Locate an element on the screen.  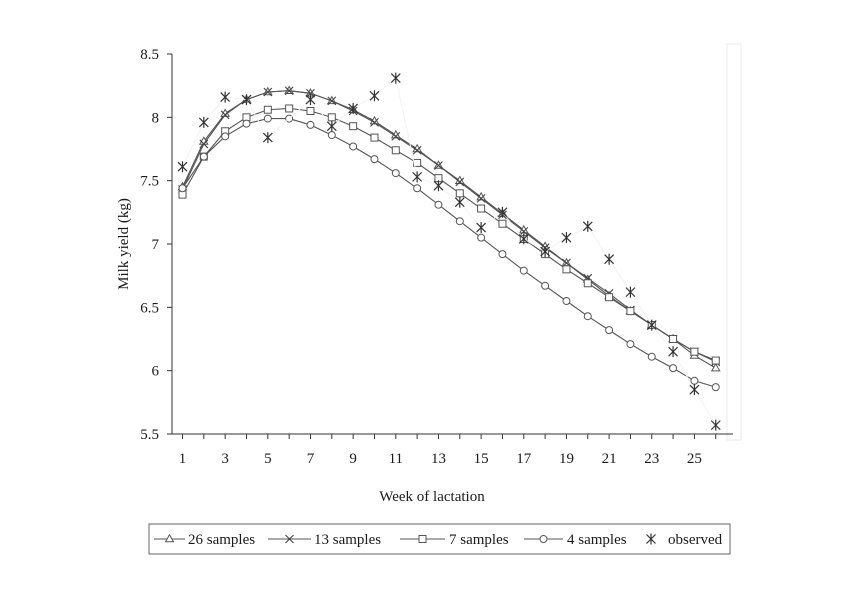
x-tick-label: 25 is located at coordinates (694, 459).